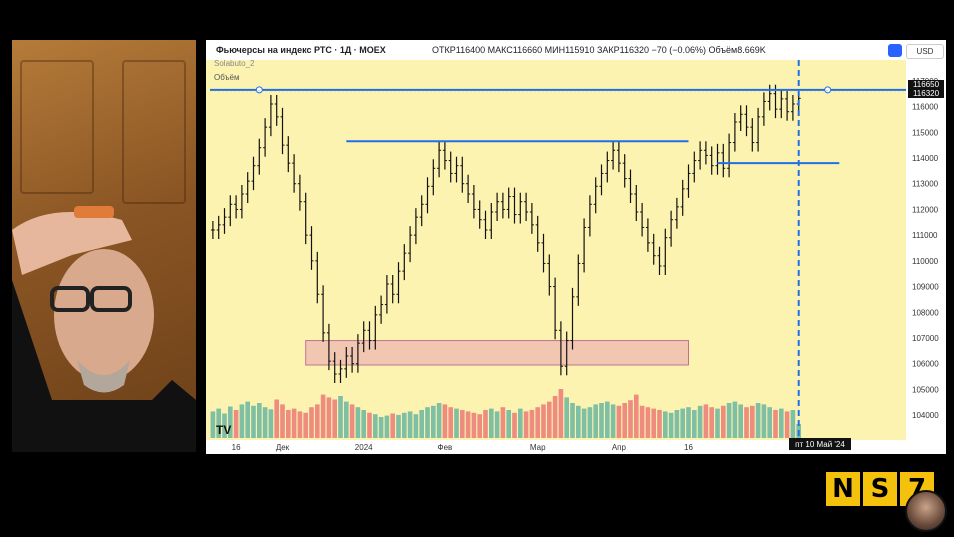  What do you see at coordinates (925, 364) in the screenshot?
I see `price-axis-label: 106000` at bounding box center [925, 364].